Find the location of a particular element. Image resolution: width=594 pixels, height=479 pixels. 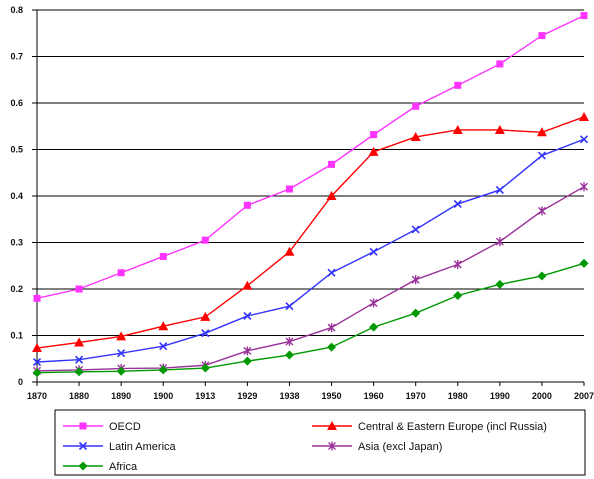

y-tick-label: 0.7 is located at coordinates (16, 57).